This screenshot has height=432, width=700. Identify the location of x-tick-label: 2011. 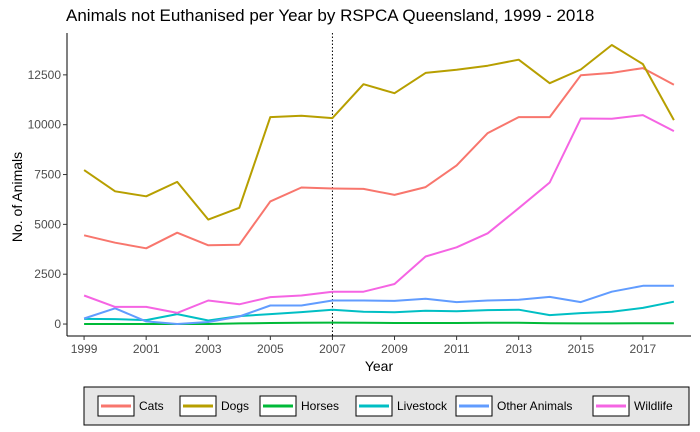
(457, 349).